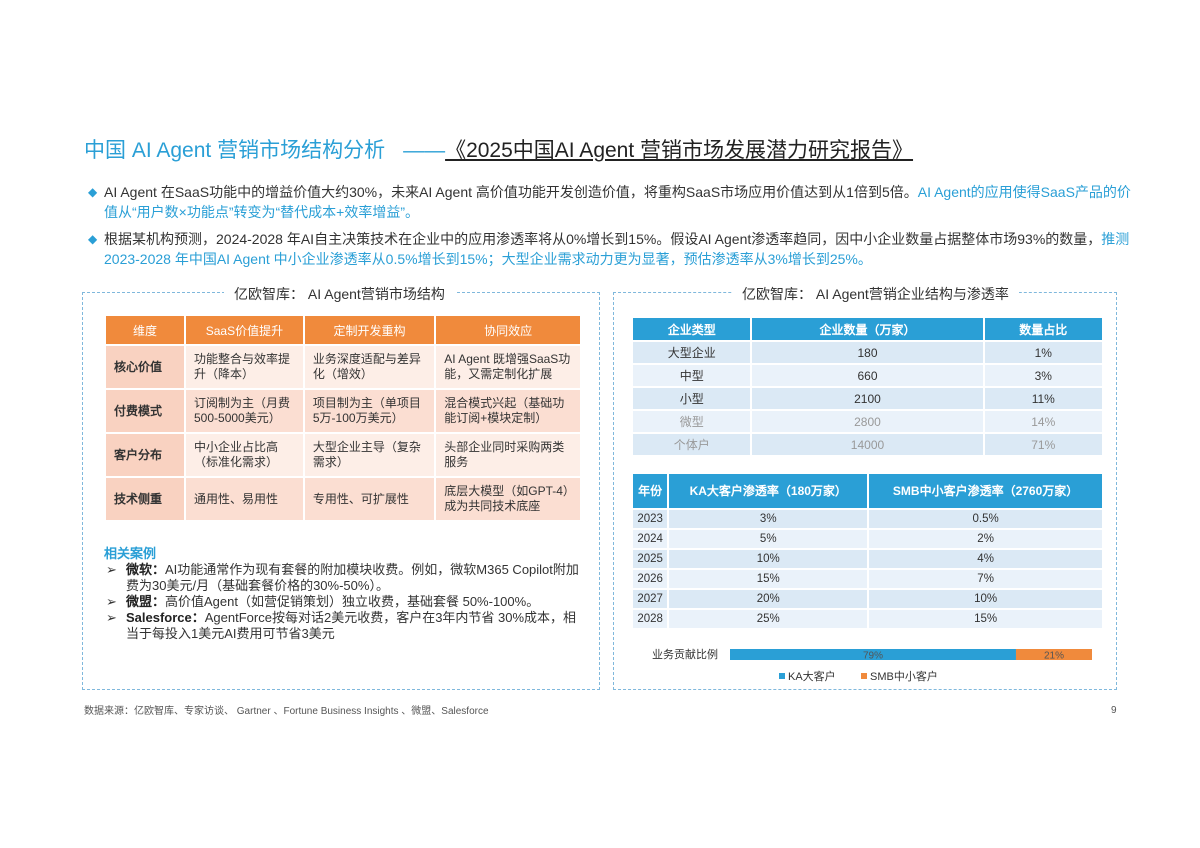 The height and width of the screenshot is (848, 1200). Describe the element at coordinates (768, 491) in the screenshot. I see `header-cell: KA大客户渗透率（180万家）` at that location.